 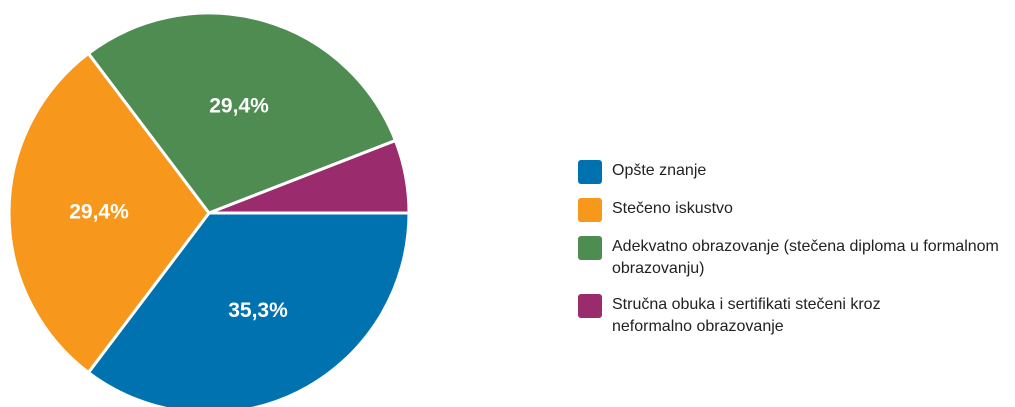 I want to click on legend-label: Stečeno iskustvo, so click(x=672, y=208).